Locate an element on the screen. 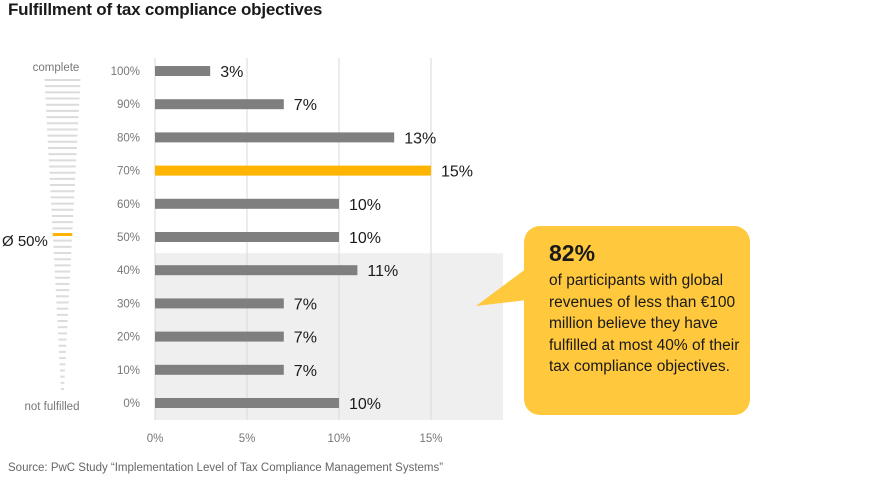 This screenshot has width=886, height=482. y-tick-label: 0% is located at coordinates (131, 404).